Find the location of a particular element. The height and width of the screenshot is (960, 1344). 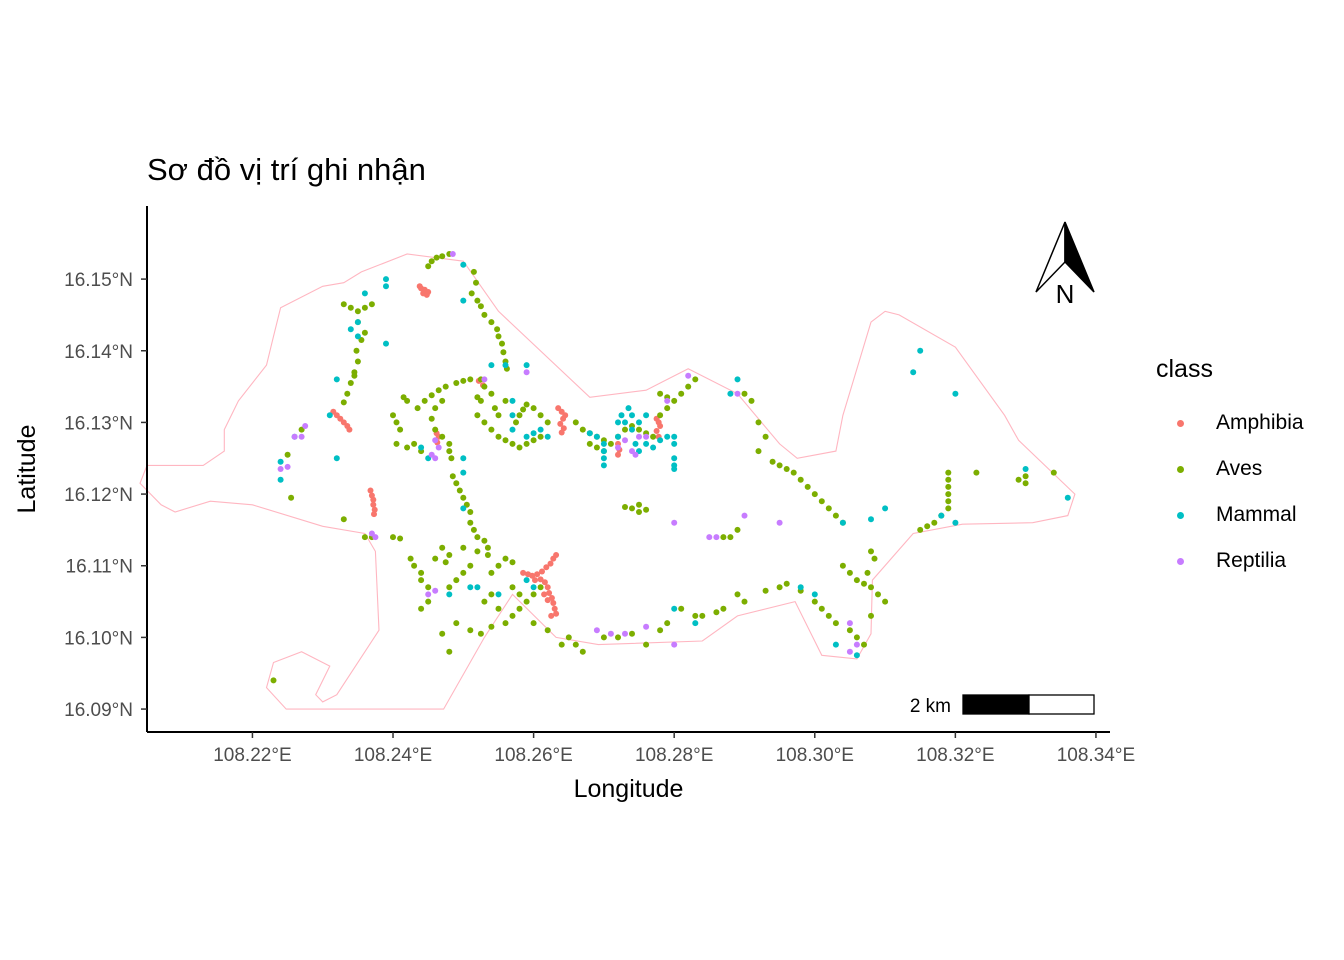

x-tick-label: 108.28°E is located at coordinates (674, 755).